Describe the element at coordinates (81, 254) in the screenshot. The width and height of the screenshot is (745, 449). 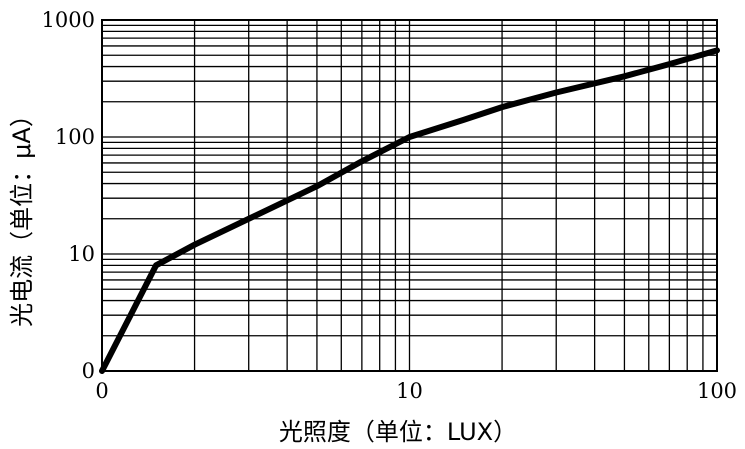
I see `y-tick-label: 10` at that location.